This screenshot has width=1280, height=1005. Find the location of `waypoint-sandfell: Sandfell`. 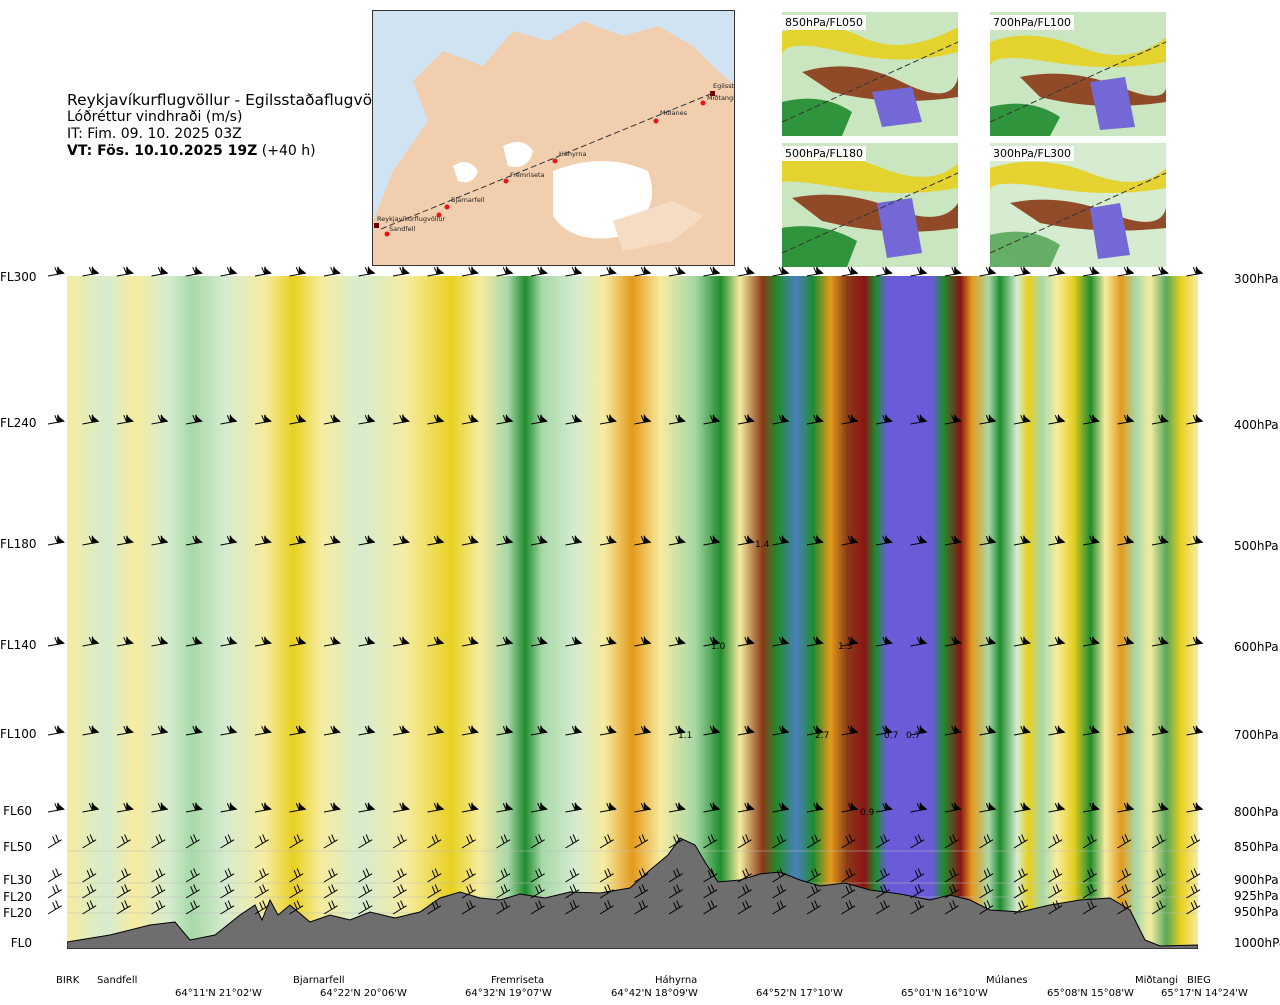

waypoint-sandfell: Sandfell is located at coordinates (117, 980).